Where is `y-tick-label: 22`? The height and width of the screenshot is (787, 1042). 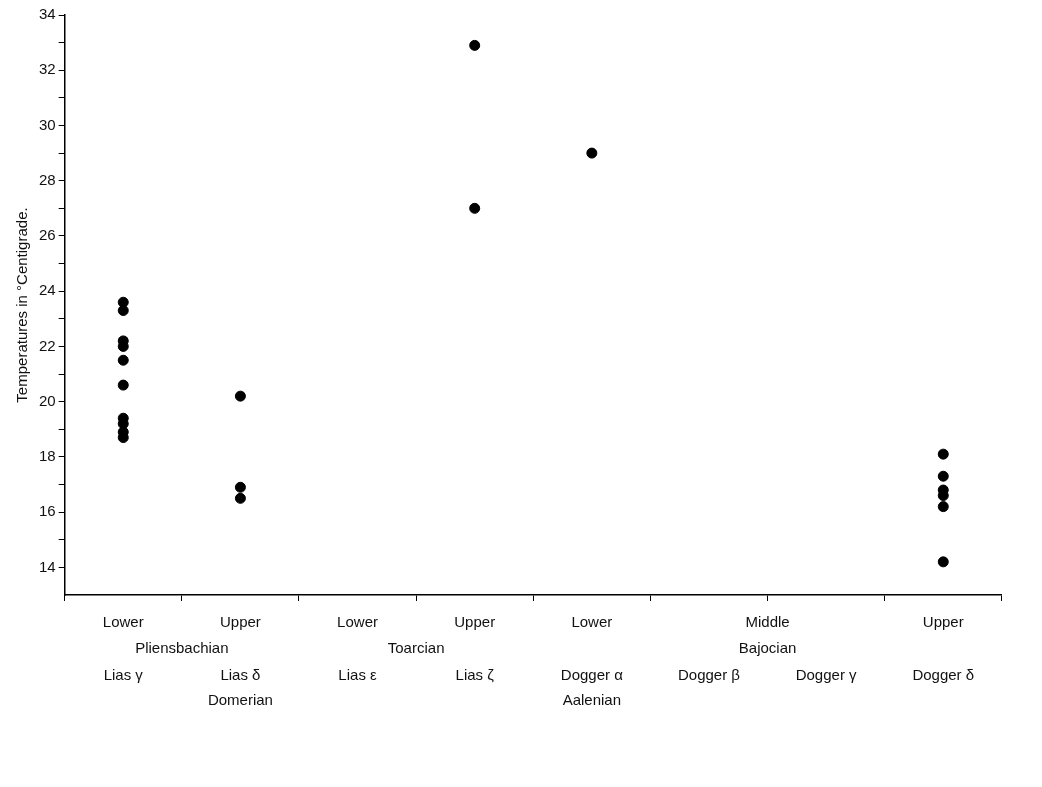
y-tick-label: 22 is located at coordinates (47, 345).